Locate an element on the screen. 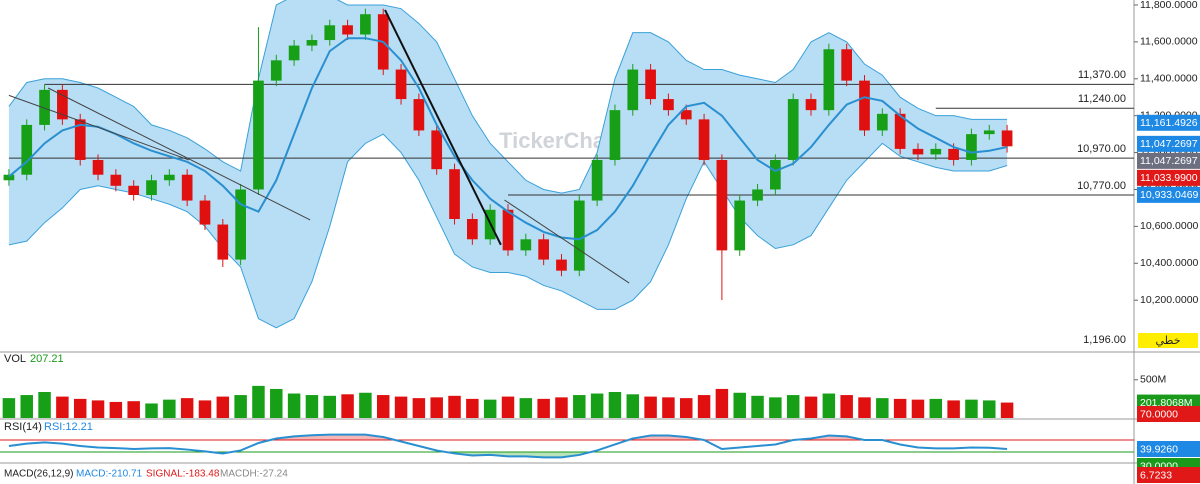 The image size is (1200, 484). level-label: 11,240.00 is located at coordinates (1102, 99).